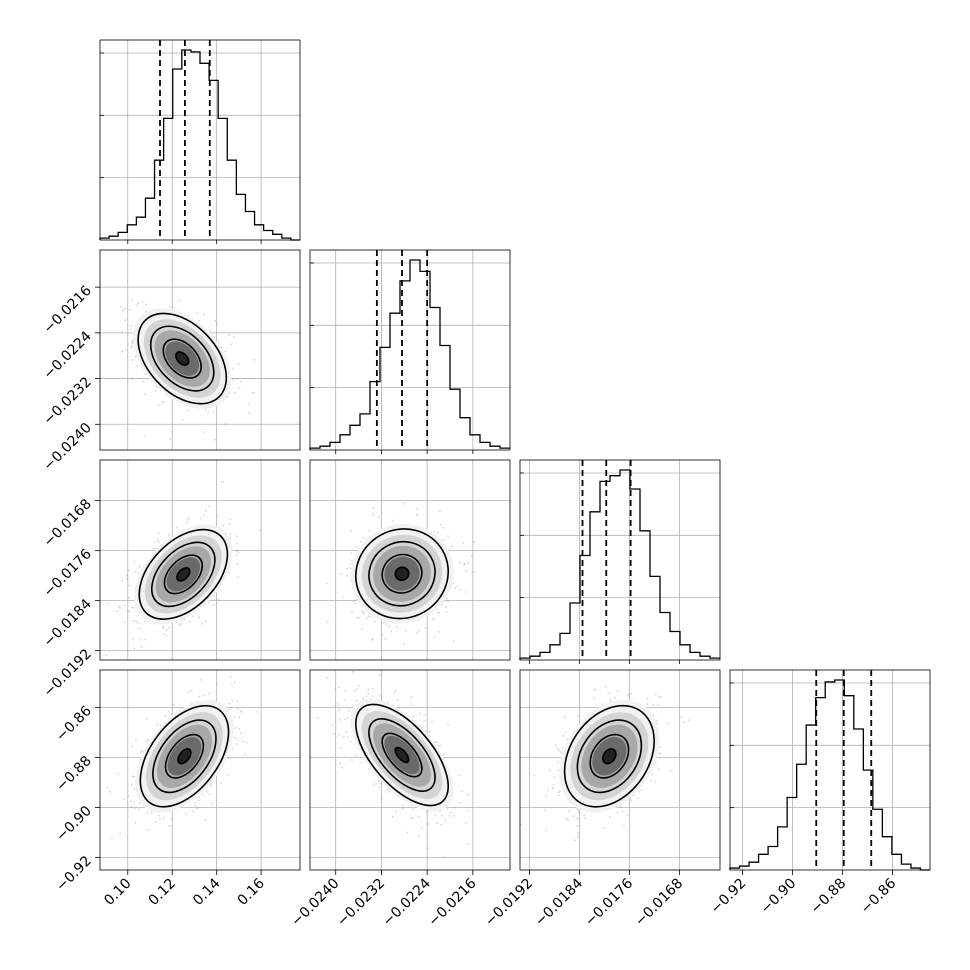 This screenshot has width=970, height=970. What do you see at coordinates (162, 892) in the screenshot?
I see `x-tick-label-0-1: 0.12` at bounding box center [162, 892].